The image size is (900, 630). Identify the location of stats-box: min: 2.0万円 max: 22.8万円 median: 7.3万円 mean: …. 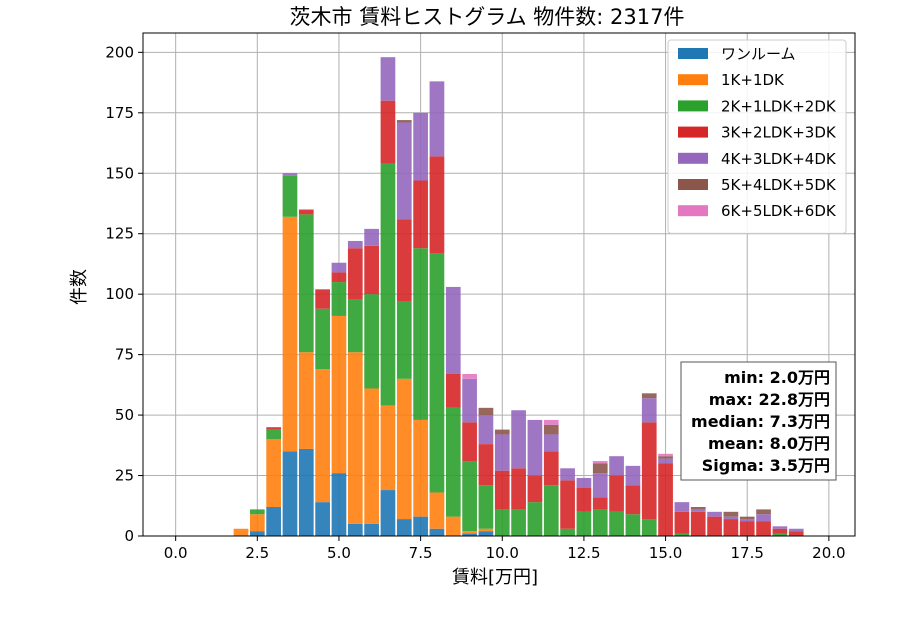
(758, 421).